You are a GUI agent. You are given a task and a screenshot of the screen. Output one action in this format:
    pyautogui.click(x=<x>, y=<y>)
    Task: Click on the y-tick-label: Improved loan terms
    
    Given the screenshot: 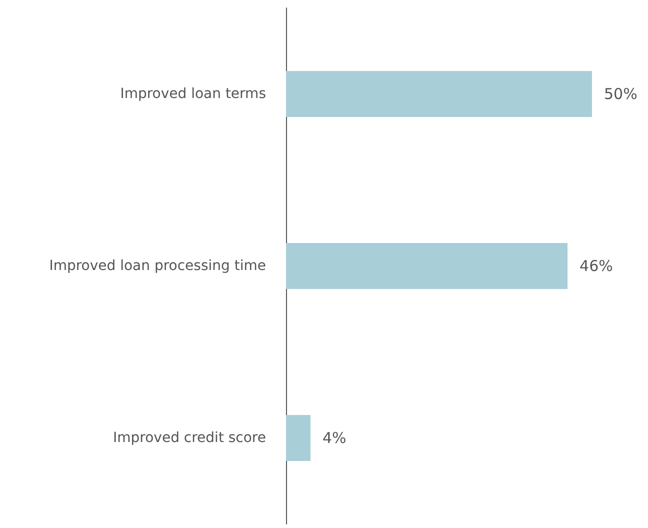 What is the action you would take?
    pyautogui.click(x=193, y=94)
    